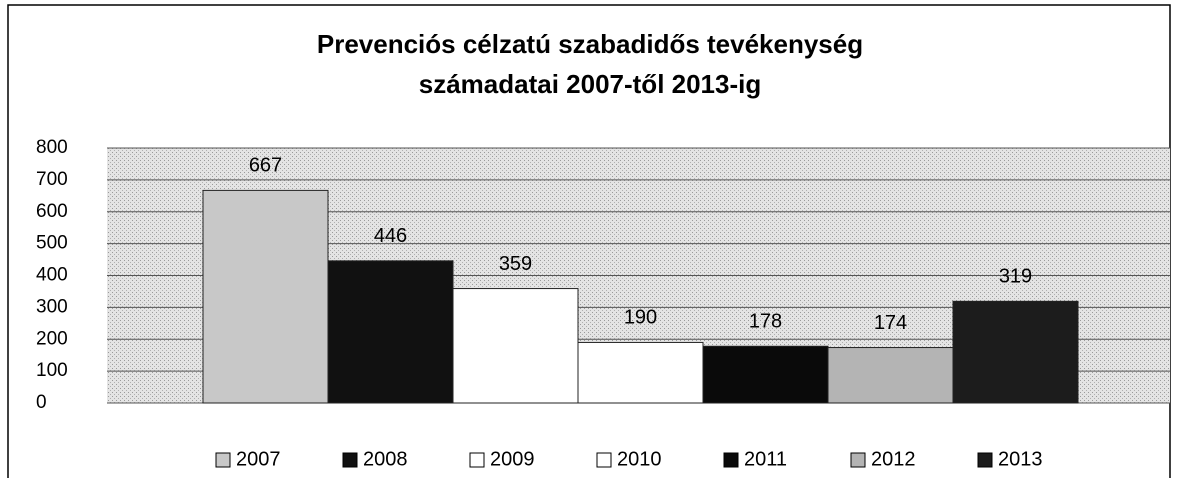 This screenshot has height=478, width=1182. Describe the element at coordinates (52, 179) in the screenshot. I see `y-tick-label: 700` at that location.